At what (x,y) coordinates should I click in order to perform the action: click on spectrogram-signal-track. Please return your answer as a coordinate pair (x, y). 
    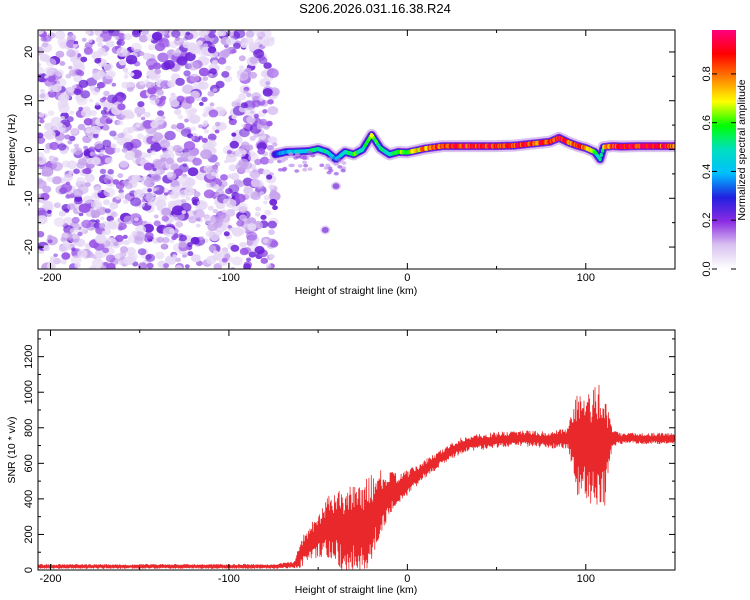
    Looking at the image, I should click on (472, 152).